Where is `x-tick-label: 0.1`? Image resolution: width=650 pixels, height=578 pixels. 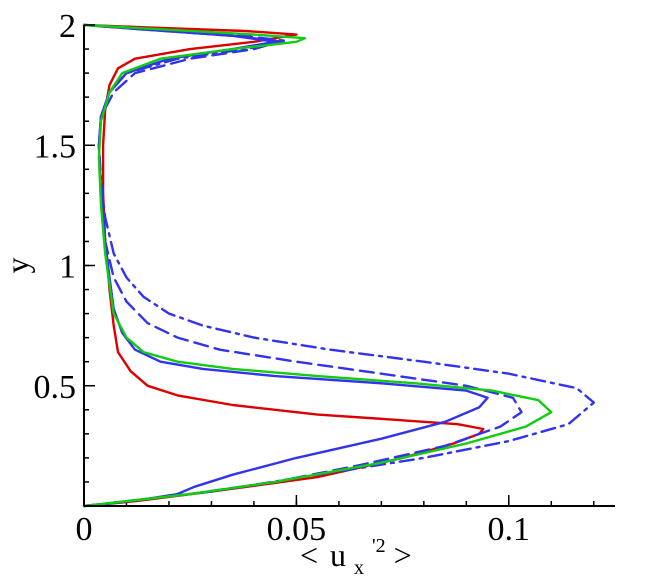
x-tick-label: 0.1 is located at coordinates (509, 529).